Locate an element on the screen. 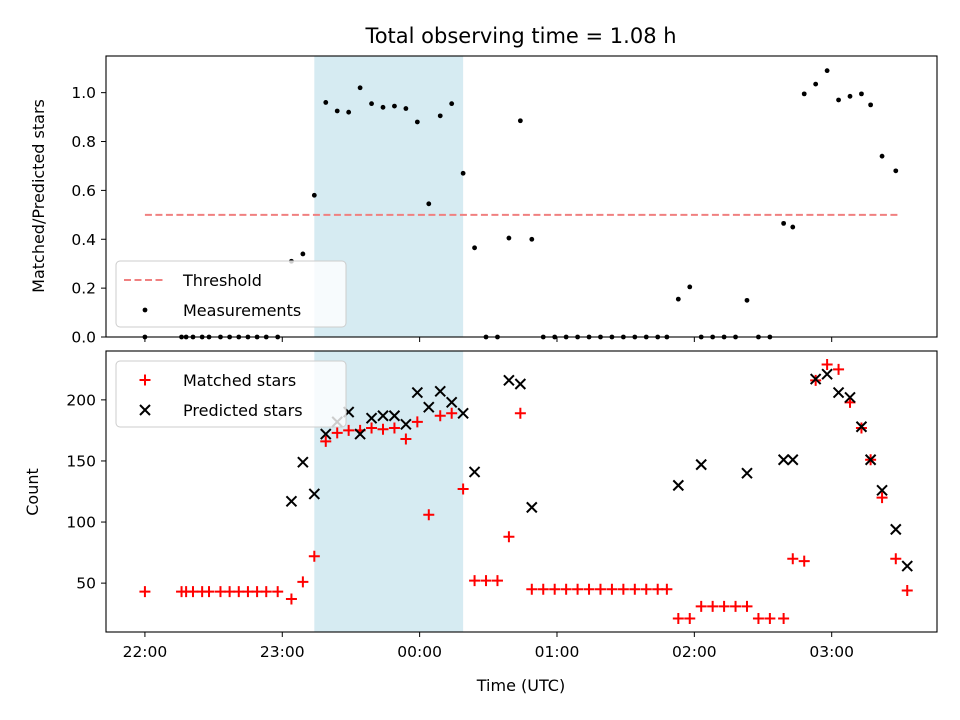  x-tick-label: 22:00 is located at coordinates (145, 652).